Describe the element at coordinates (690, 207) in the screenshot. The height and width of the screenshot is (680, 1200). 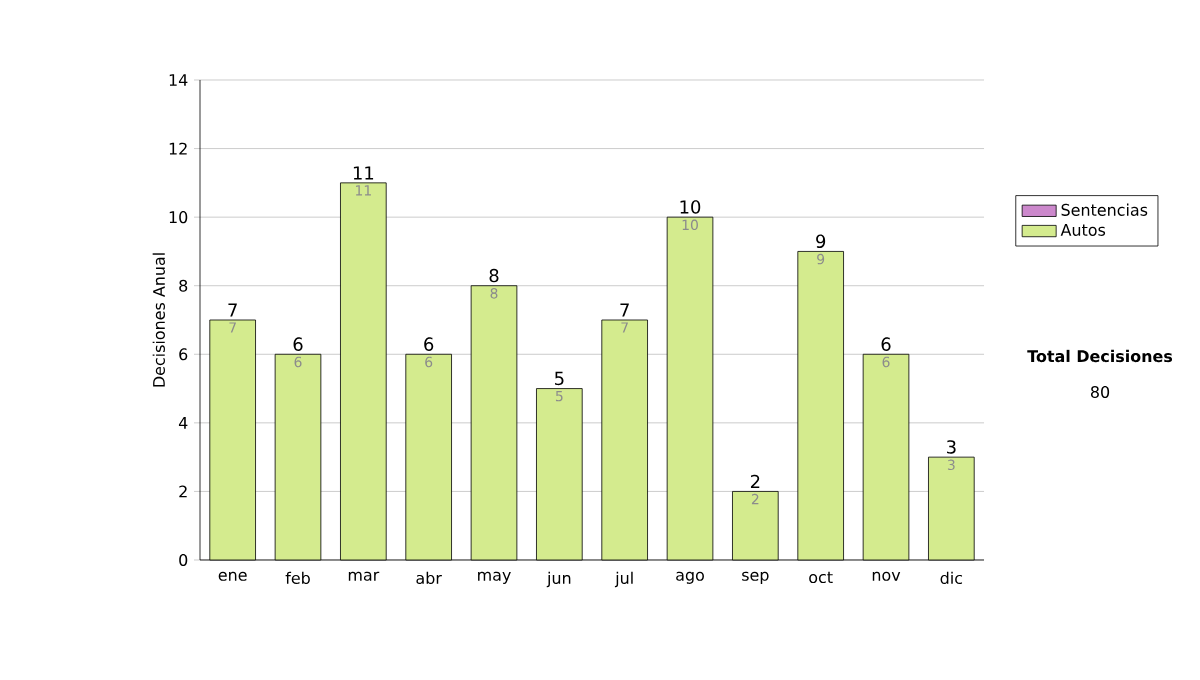
I see `total-label: 10` at that location.